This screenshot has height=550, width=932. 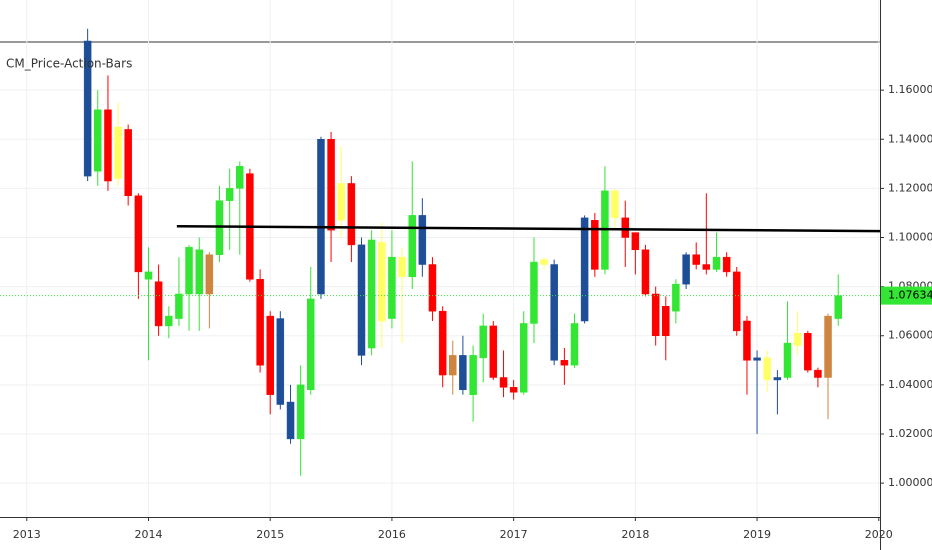 I want to click on x-tick-label: 2014, so click(x=148, y=534).